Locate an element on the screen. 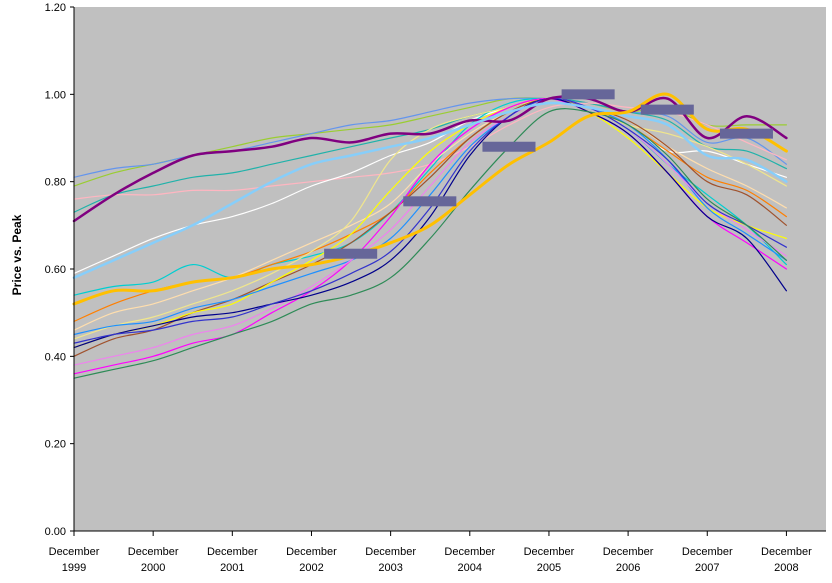  y-tick-label: 0.20 is located at coordinates (55, 445).